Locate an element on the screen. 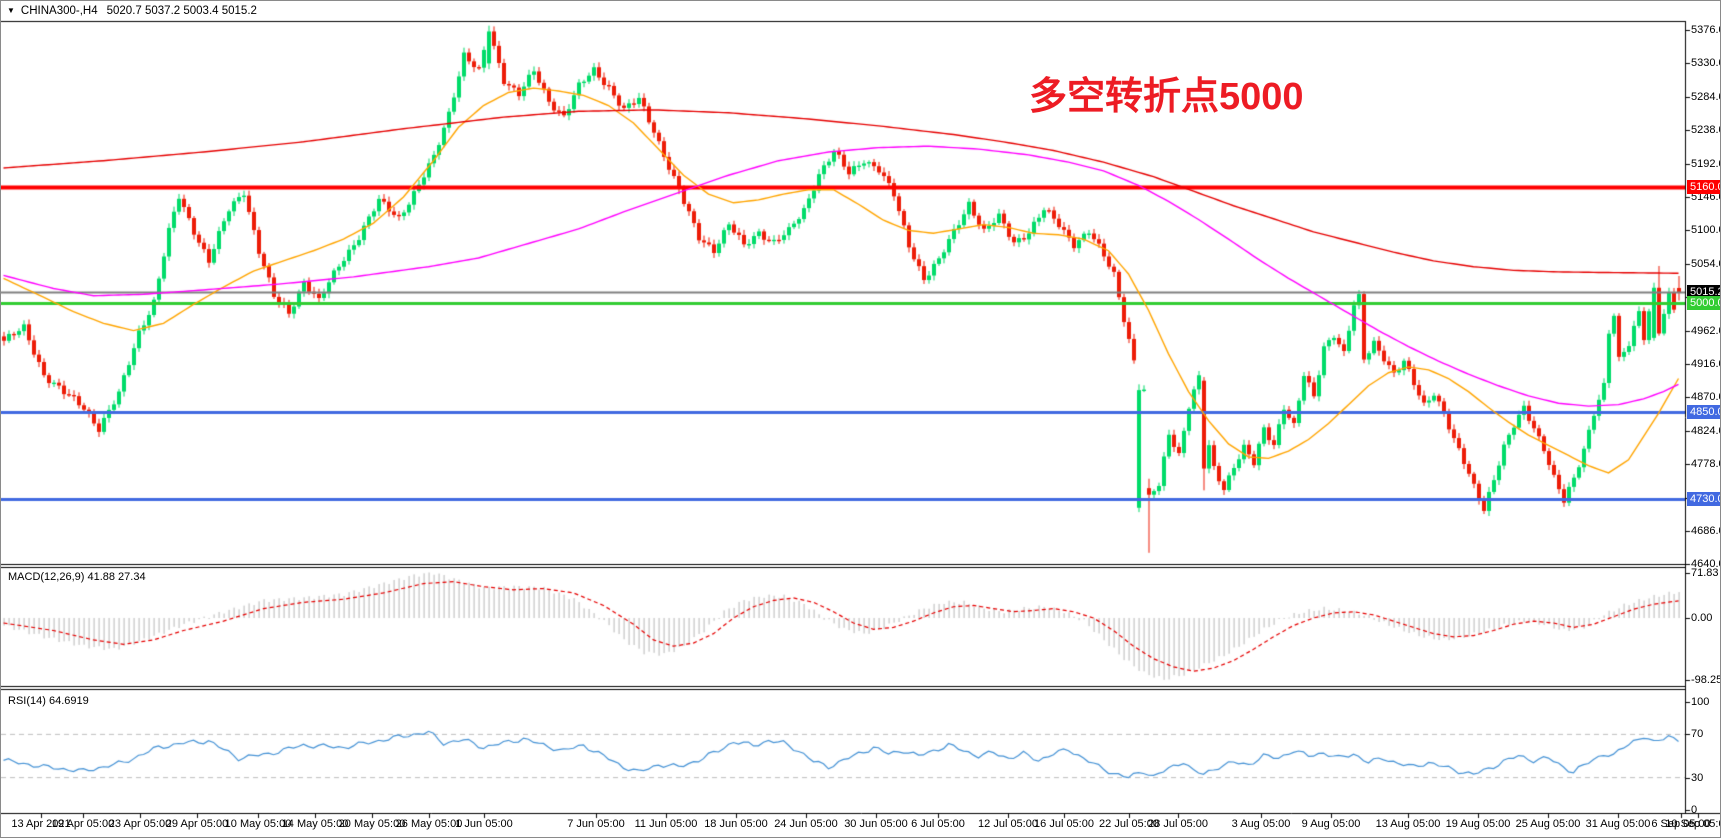  price-axis-label: 5100.0 is located at coordinates (1705, 230).